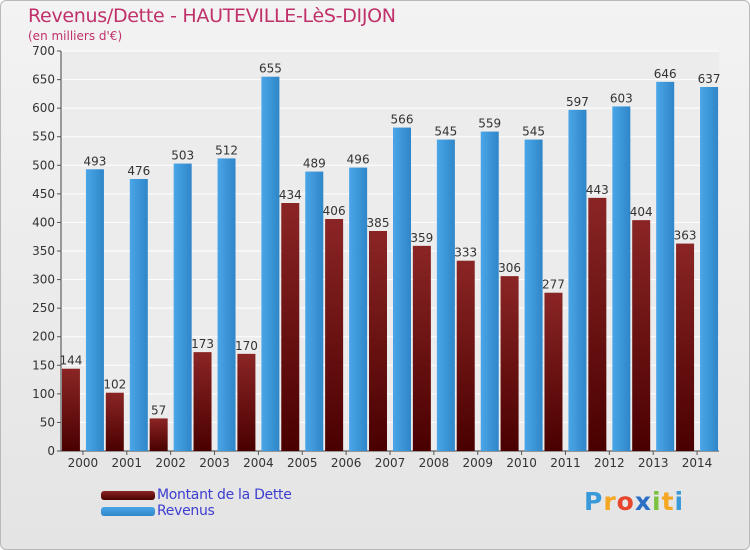 The height and width of the screenshot is (550, 750). I want to click on y-tick-label: 300, so click(43, 280).